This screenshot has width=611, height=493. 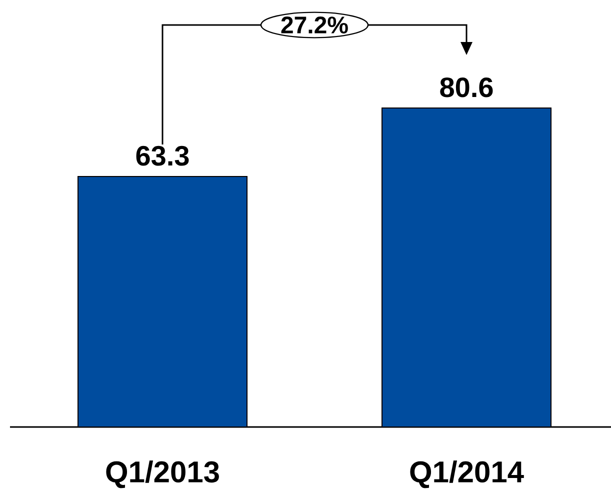 I want to click on data-label: 80.6, so click(x=466, y=87).